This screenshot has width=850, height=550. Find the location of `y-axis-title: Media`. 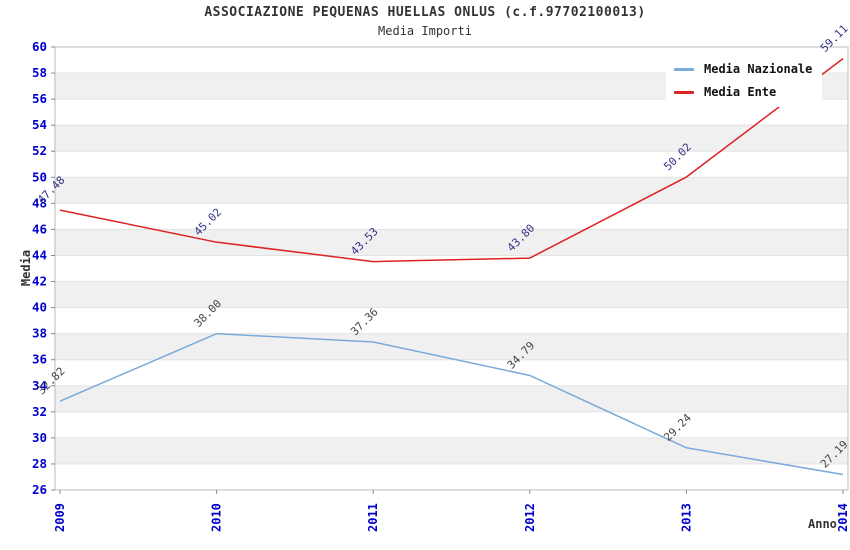

y-axis-title: Media is located at coordinates (26, 268).